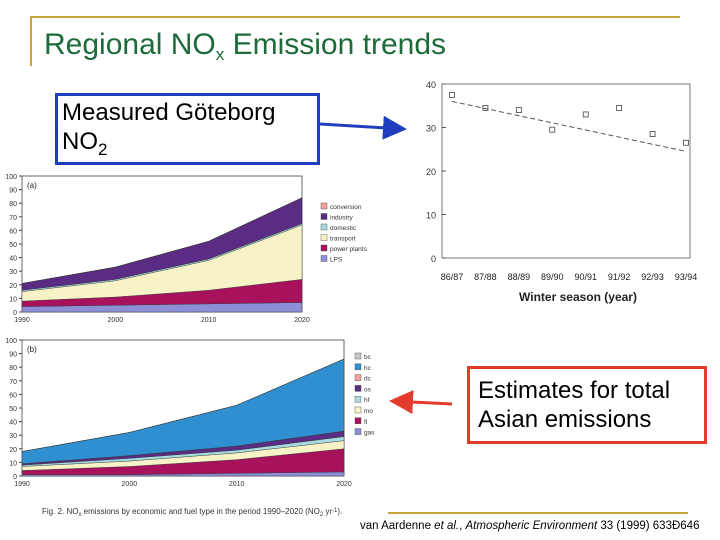 This screenshot has height=540, width=720. I want to click on legend-label: mo, so click(368, 411).